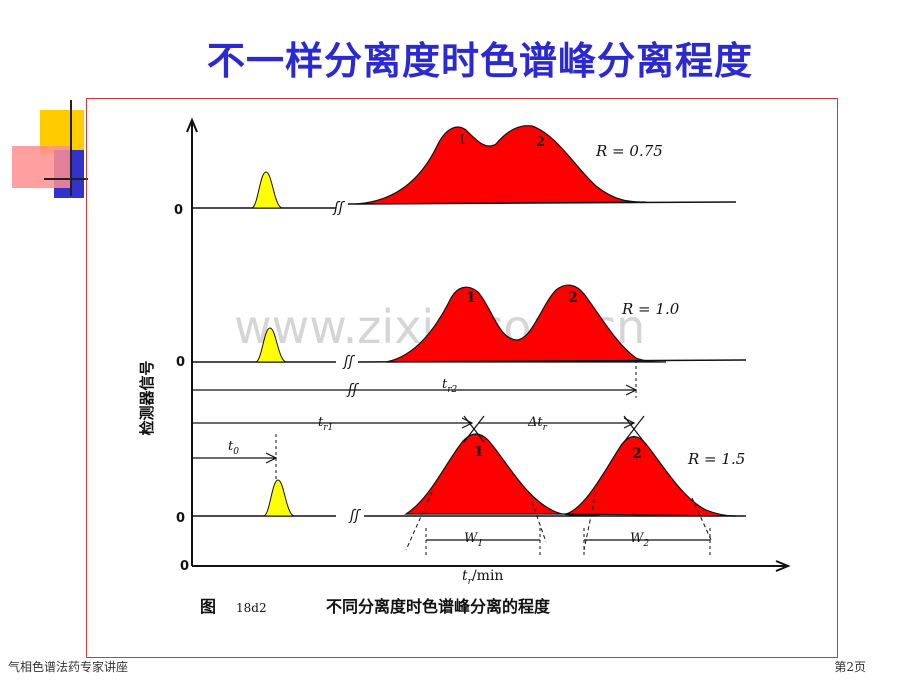  I want to click on break-mark-3: ʃʃ, so click(355, 516).